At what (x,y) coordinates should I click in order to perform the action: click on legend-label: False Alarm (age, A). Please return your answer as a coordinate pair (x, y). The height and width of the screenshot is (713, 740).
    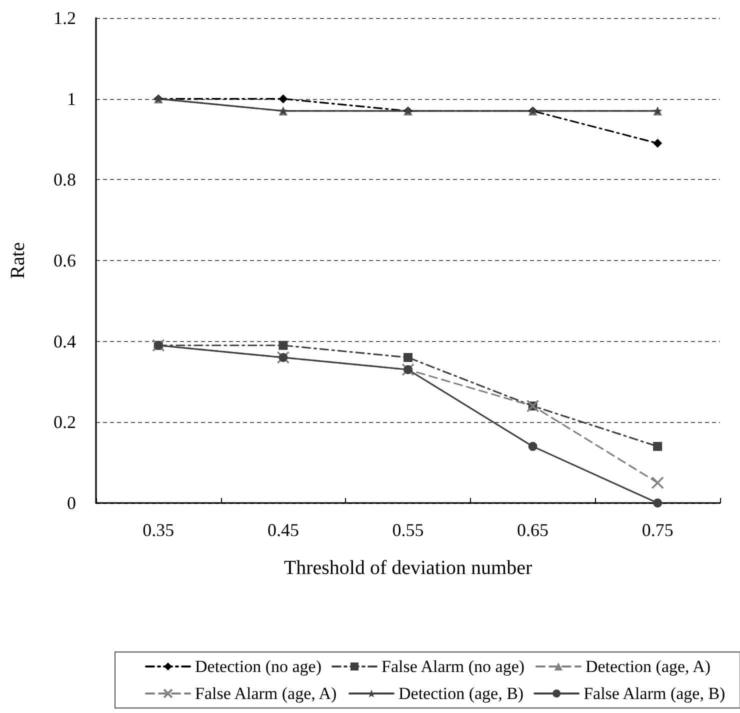
    Looking at the image, I should click on (266, 693).